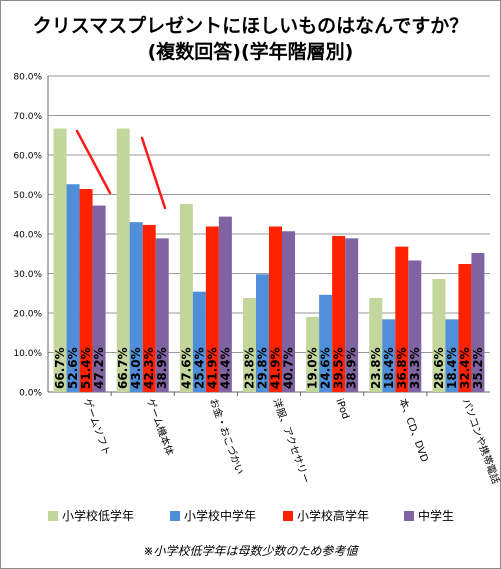 This screenshot has width=501, height=569. What do you see at coordinates (413, 430) in the screenshot?
I see `category-label: 本、CD、DVD` at bounding box center [413, 430].